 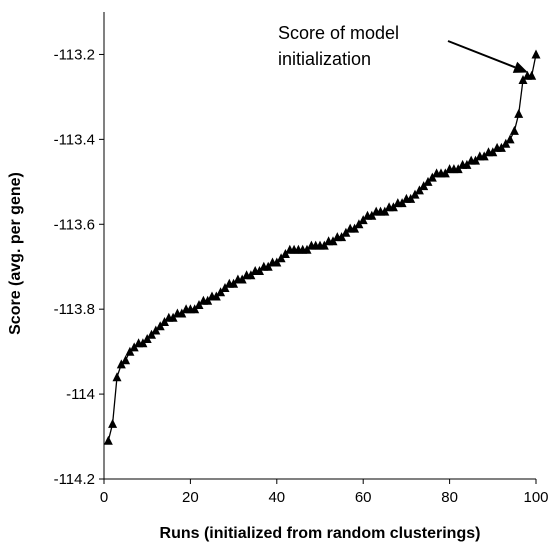 What do you see at coordinates (324, 59) in the screenshot?
I see `annotation-line-2: initialization` at bounding box center [324, 59].